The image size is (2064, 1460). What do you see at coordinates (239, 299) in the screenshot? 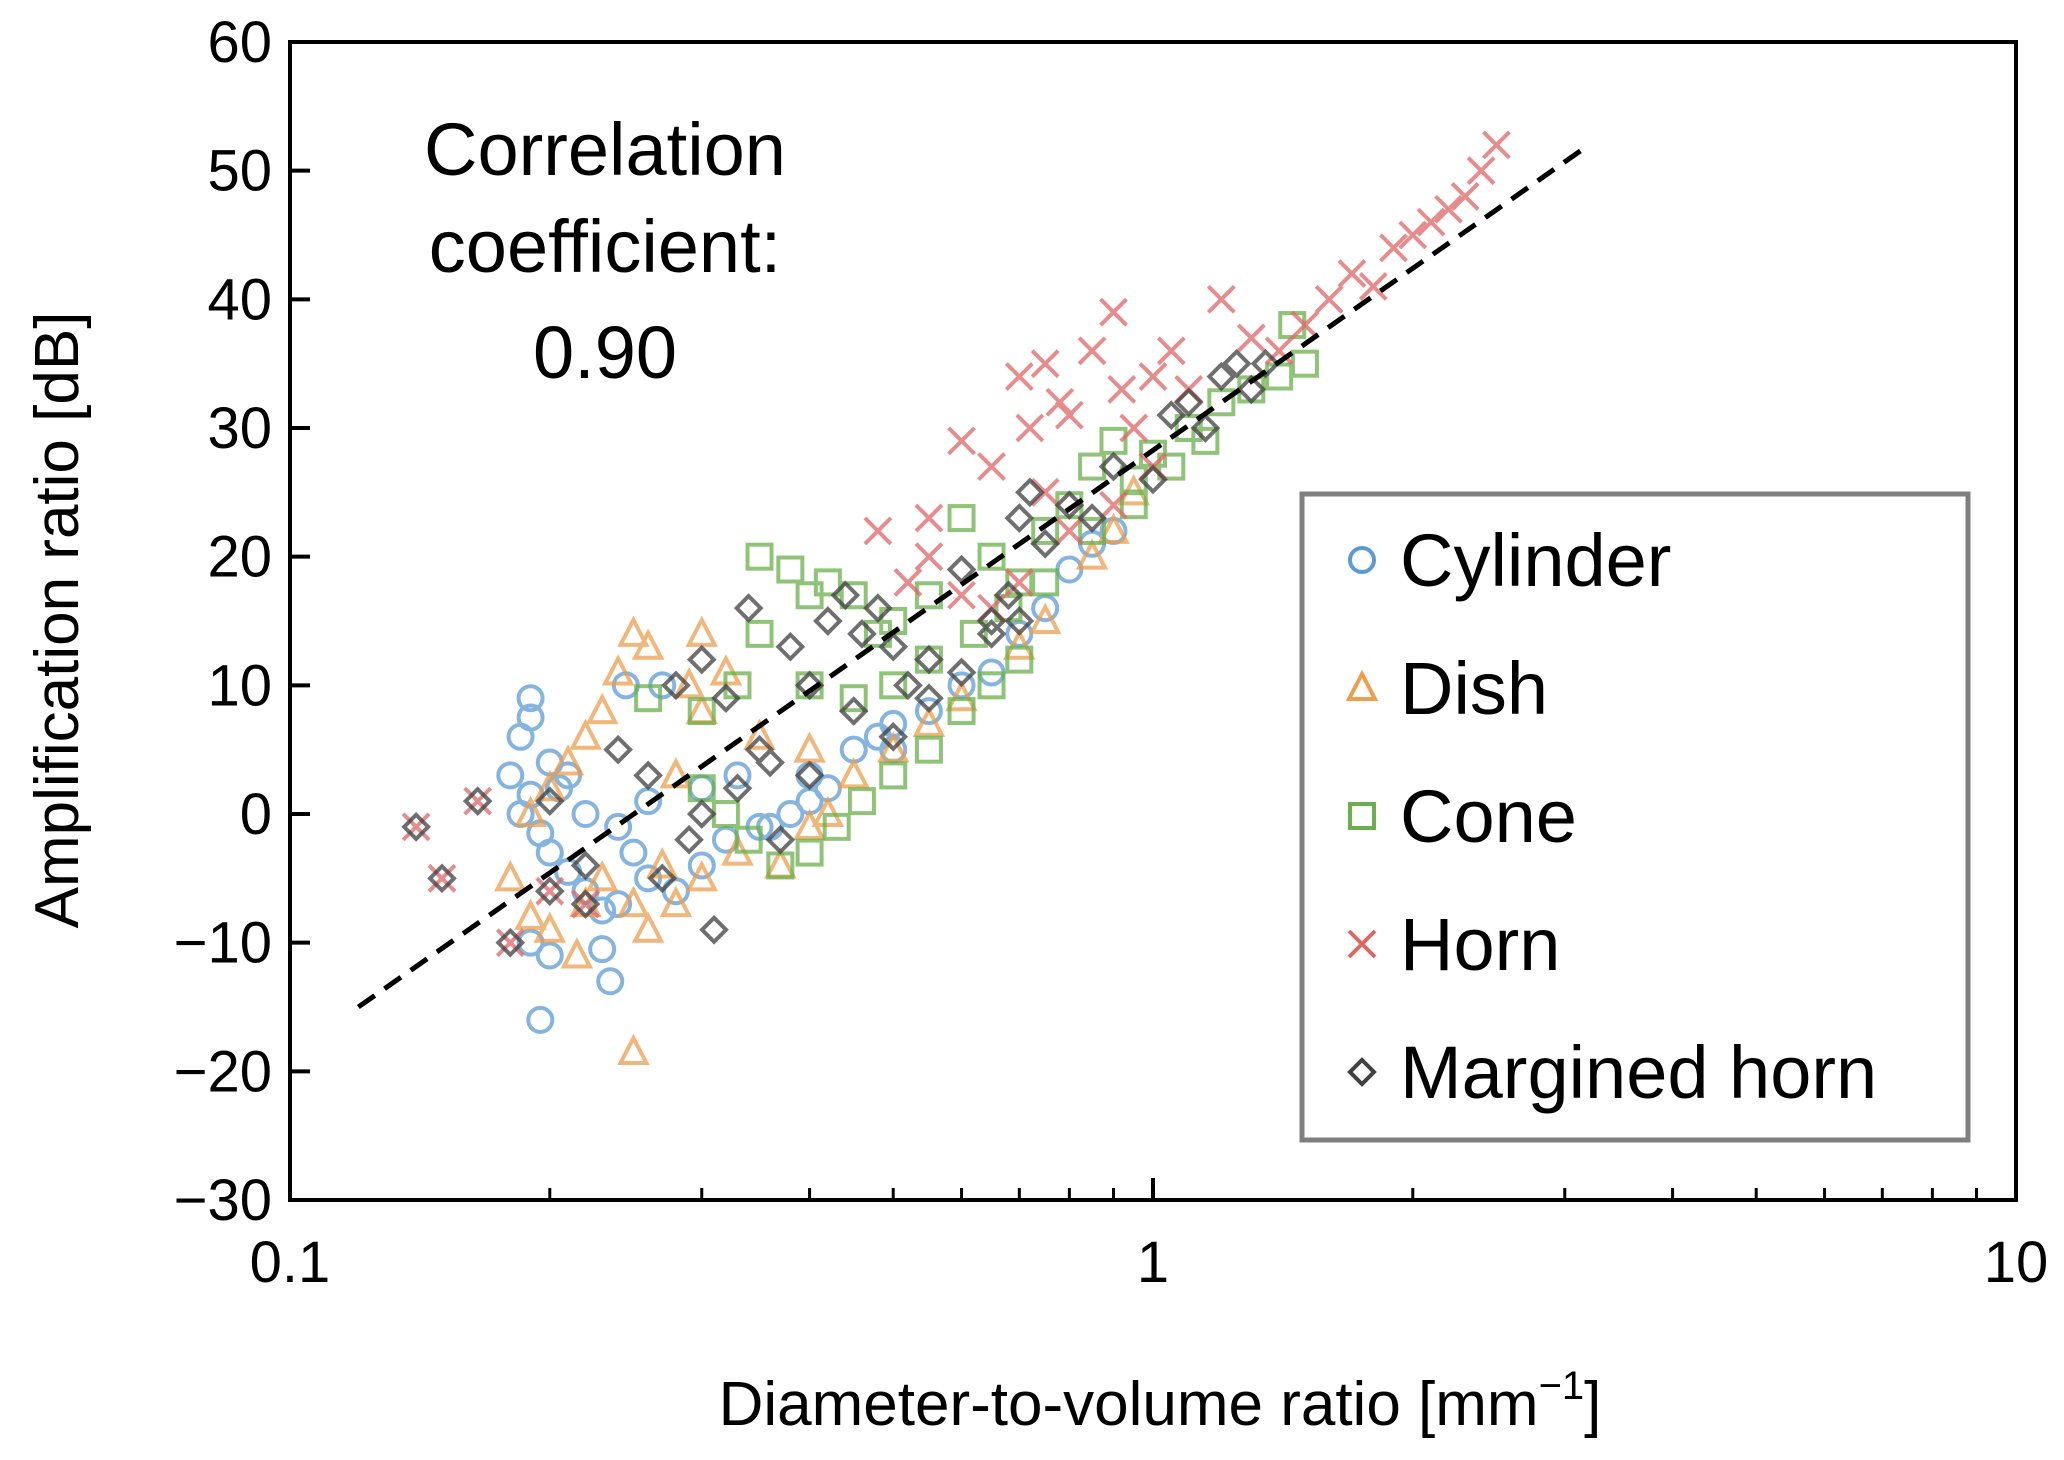
I see `y-tick-label: 40` at bounding box center [239, 299].